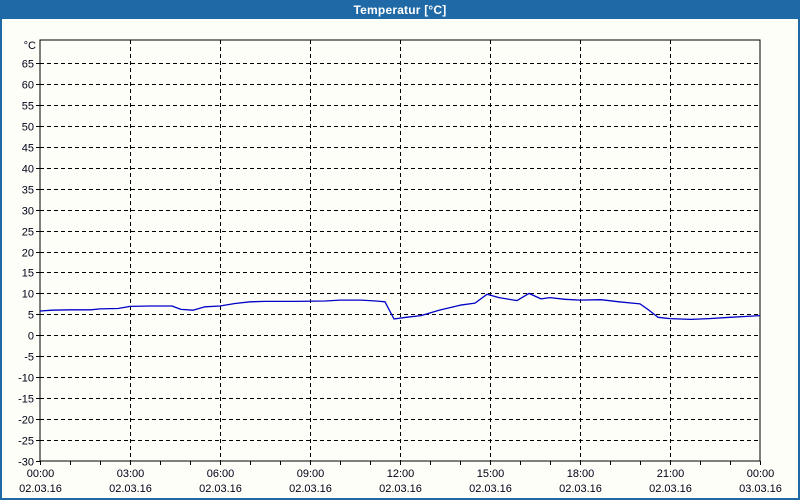 This screenshot has width=800, height=500. What do you see at coordinates (671, 474) in the screenshot?
I see `x-time-label: 21:00` at bounding box center [671, 474].